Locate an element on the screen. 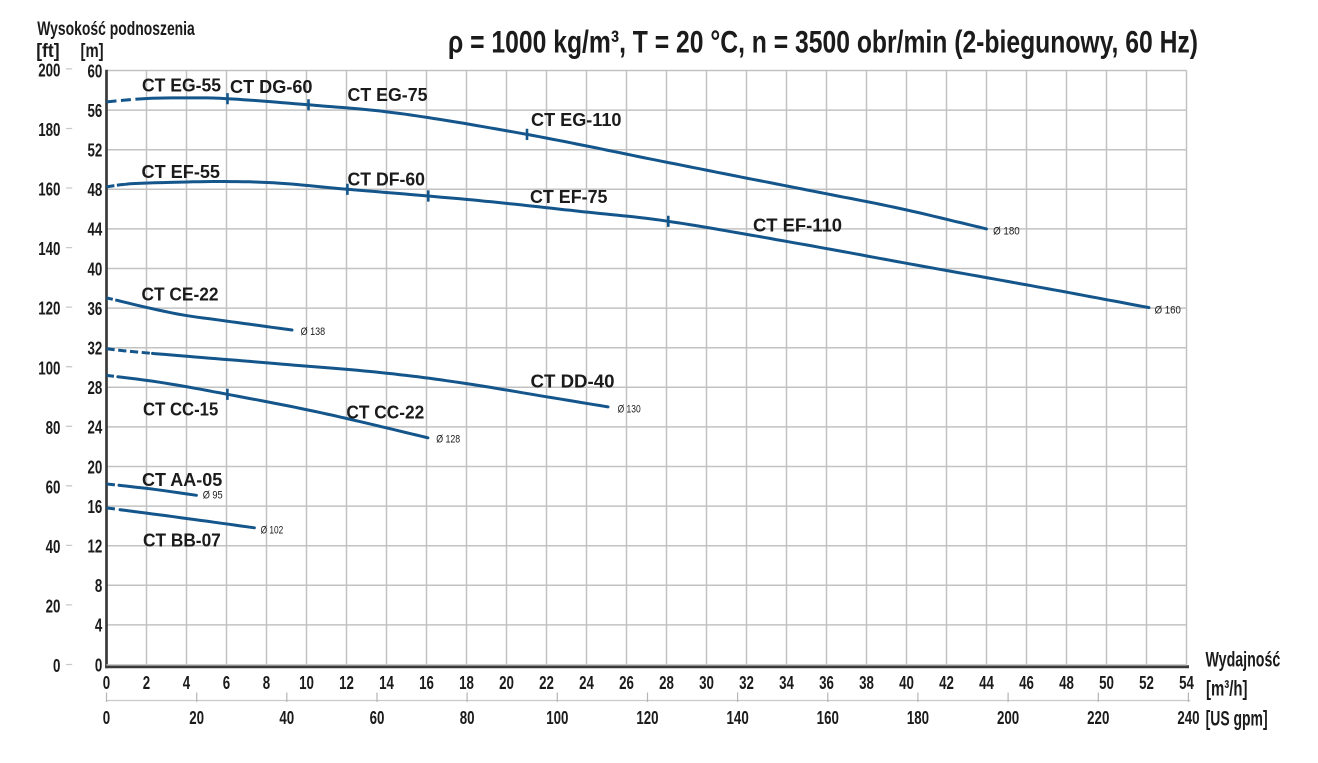 Image resolution: width=1318 pixels, height=763 pixels. svg-text: 6 is located at coordinates (226, 682).